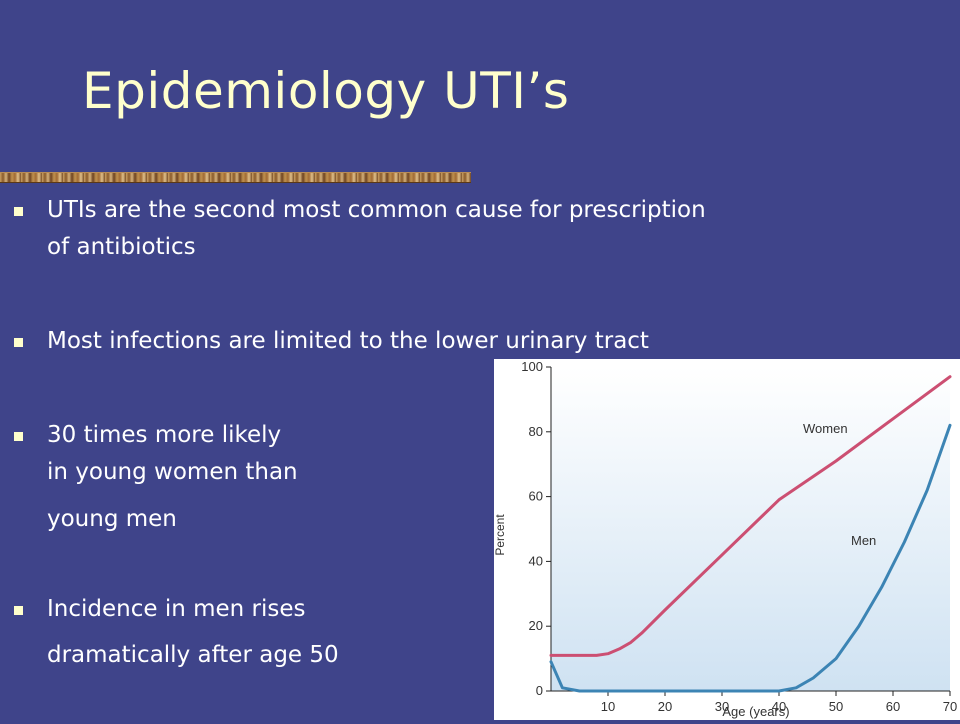  I want to click on bullet-line: of antibiotics, so click(121, 247).